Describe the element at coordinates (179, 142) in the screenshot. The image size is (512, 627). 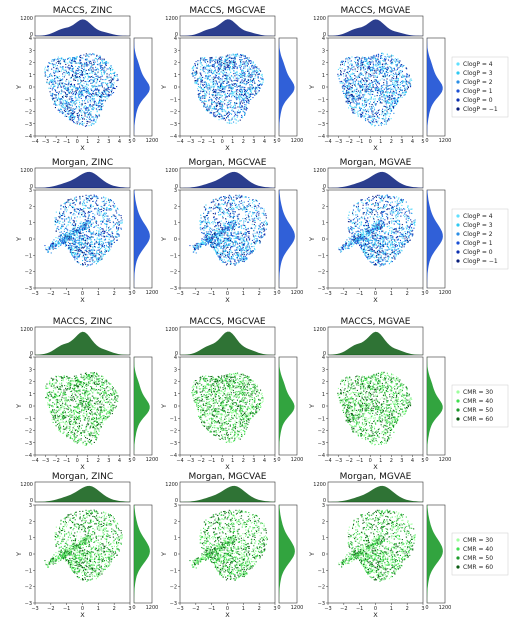
I see `x-tick-label: −4` at that location.